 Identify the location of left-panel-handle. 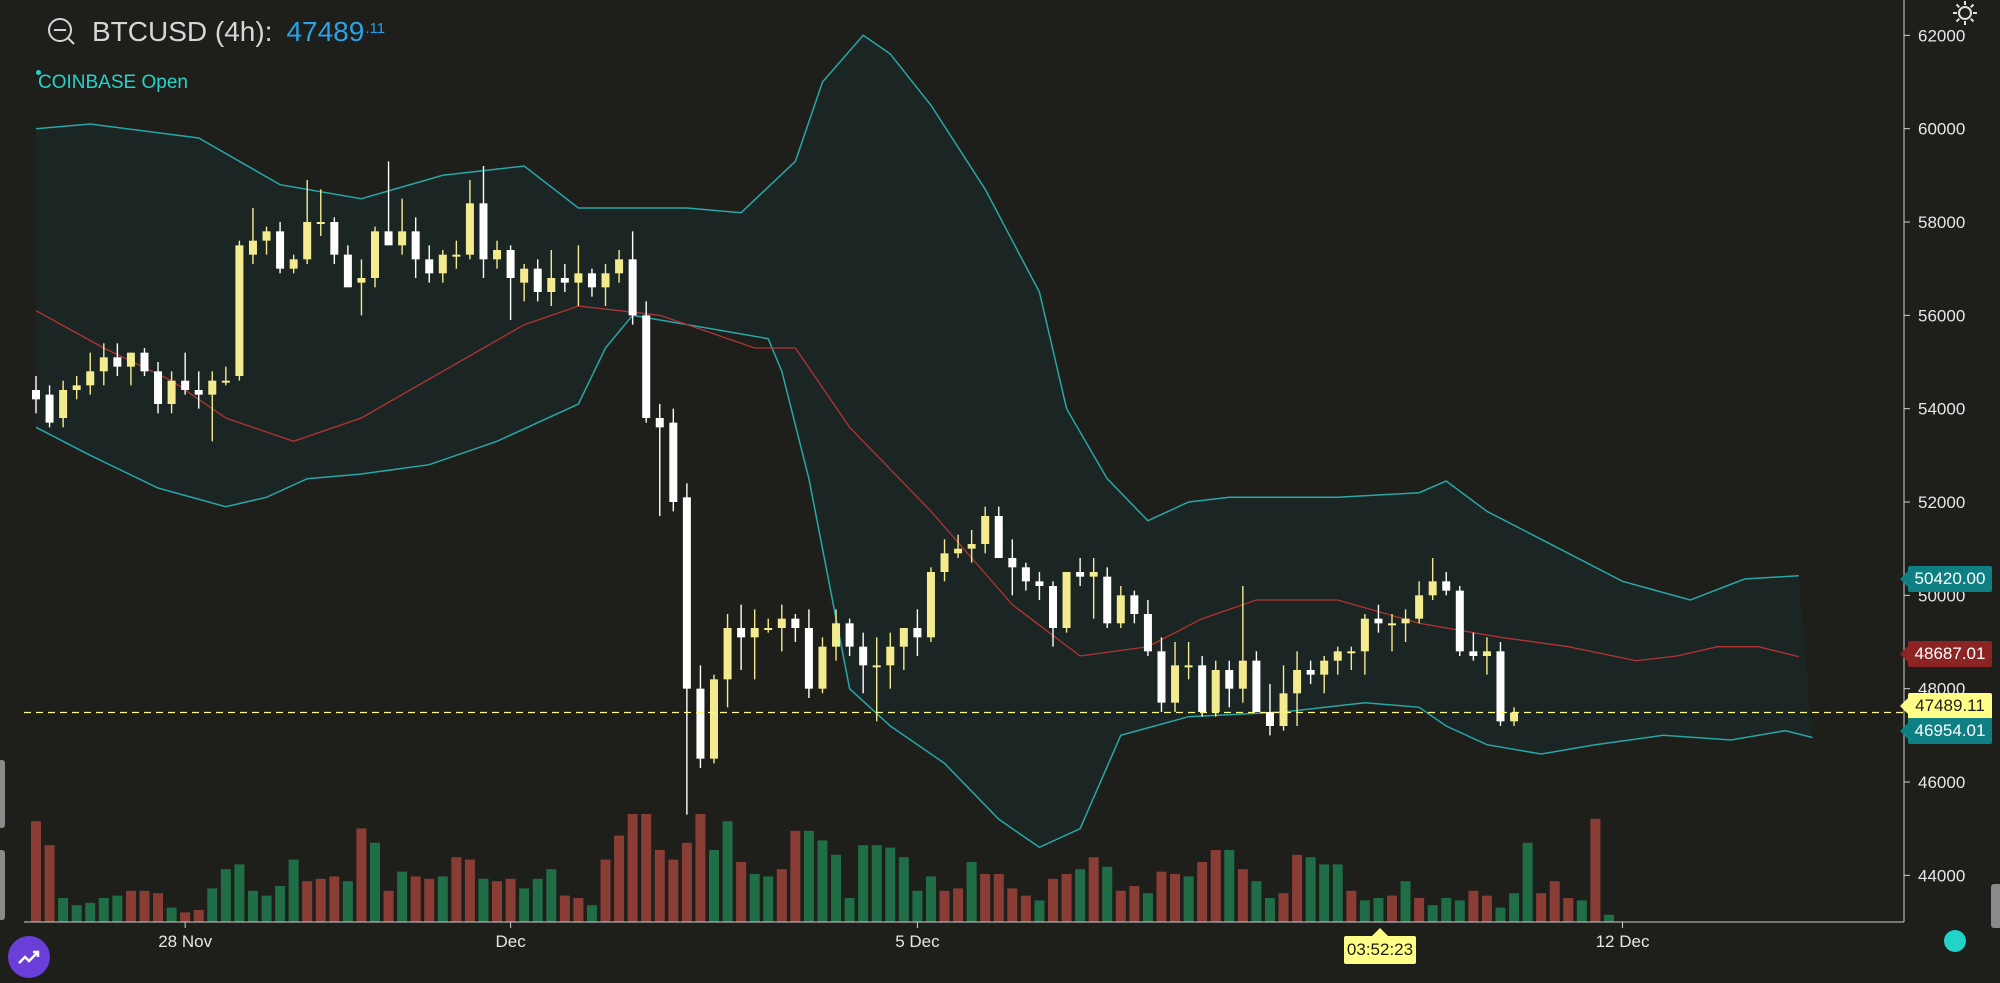
(2, 794).